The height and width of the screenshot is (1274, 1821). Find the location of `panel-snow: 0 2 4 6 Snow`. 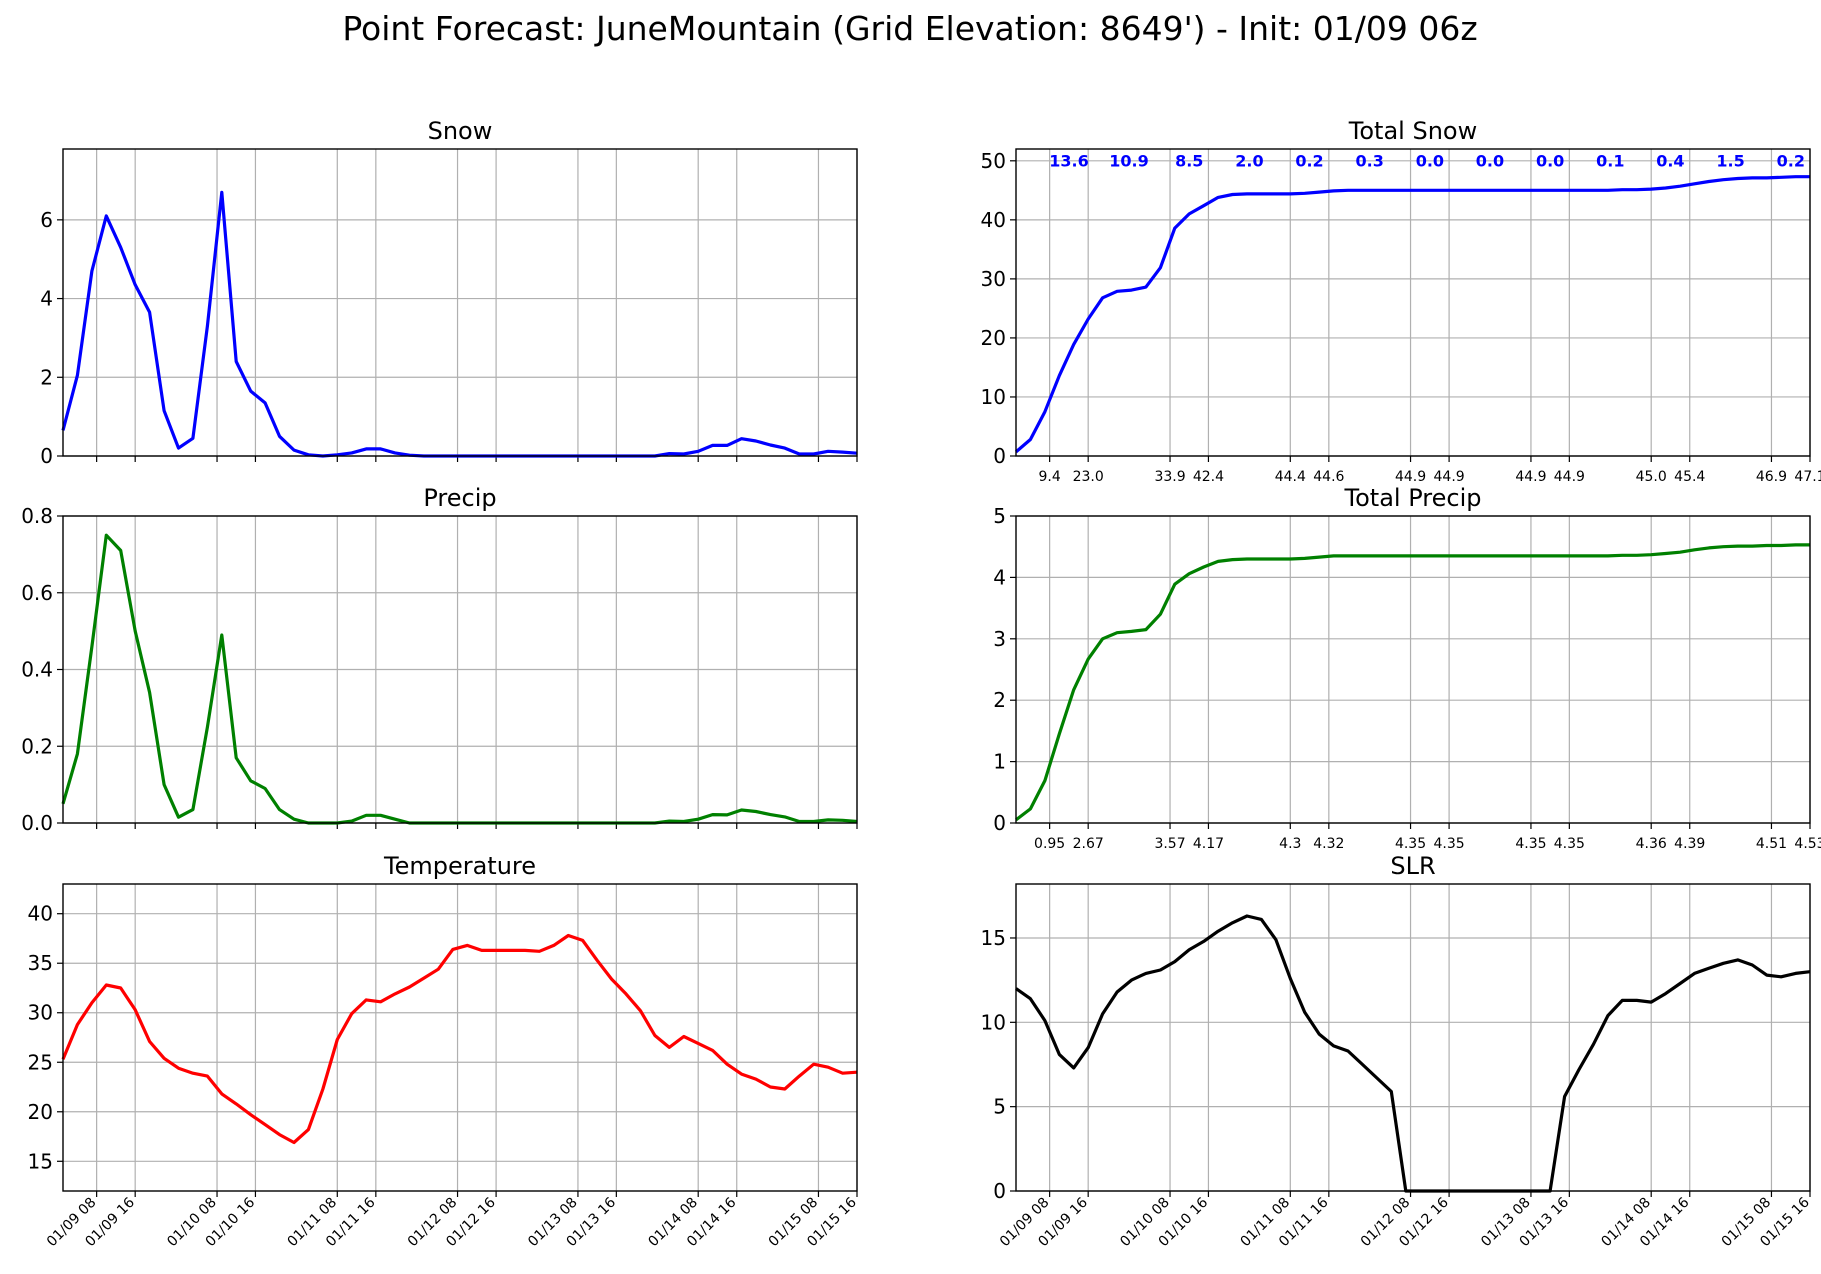

panel-snow: 0 2 4 6 Snow is located at coordinates (449, 292).